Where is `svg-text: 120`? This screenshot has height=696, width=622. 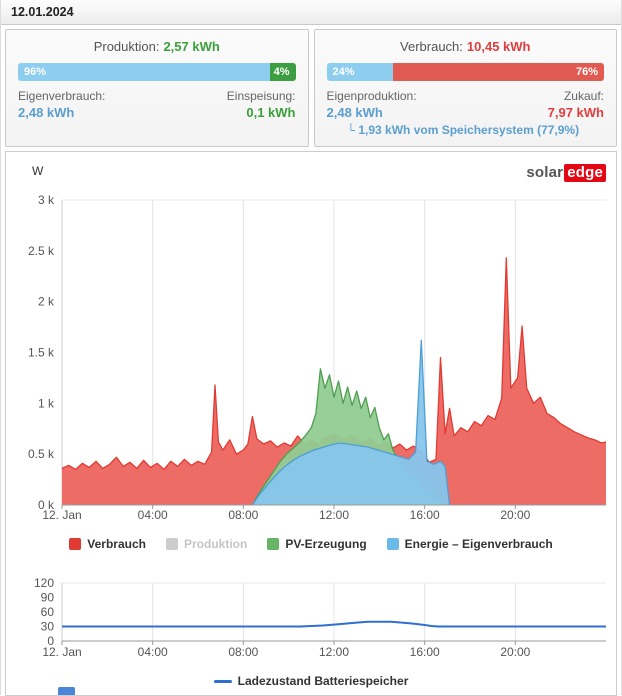 svg-text: 120 is located at coordinates (44, 583).